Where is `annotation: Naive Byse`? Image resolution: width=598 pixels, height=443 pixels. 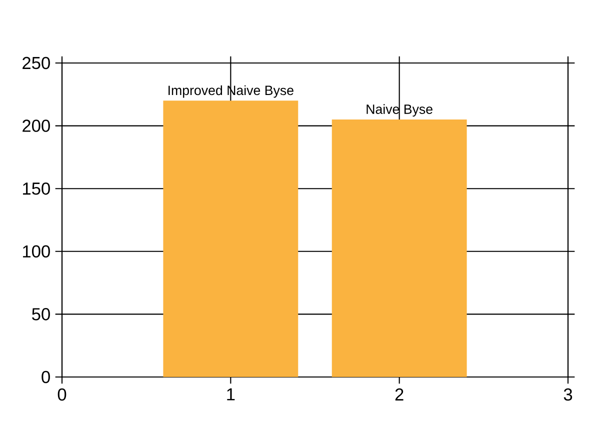 annotation: Naive Byse is located at coordinates (399, 110).